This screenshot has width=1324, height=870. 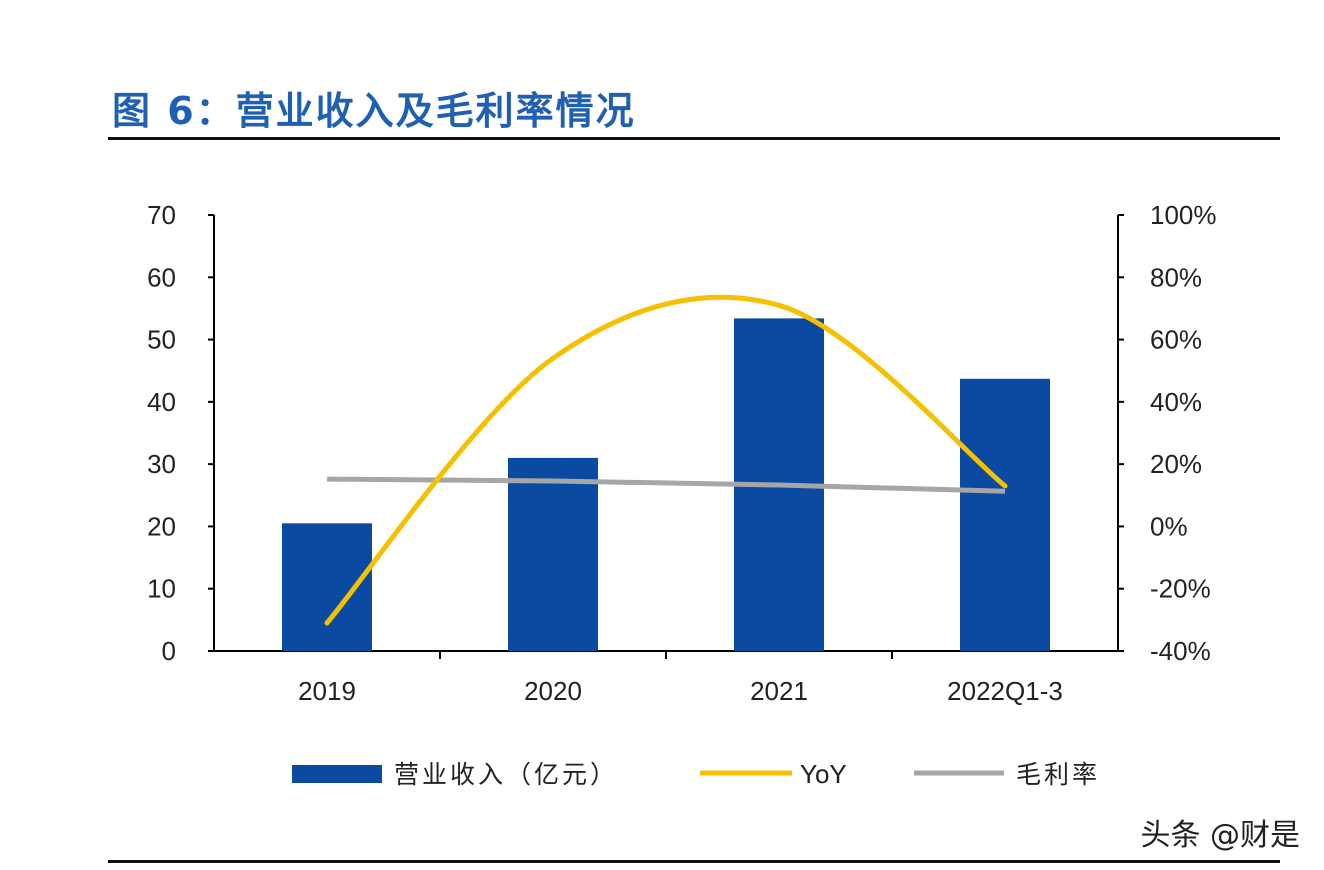 I want to click on left-tick-label: 20, so click(x=161, y=526).